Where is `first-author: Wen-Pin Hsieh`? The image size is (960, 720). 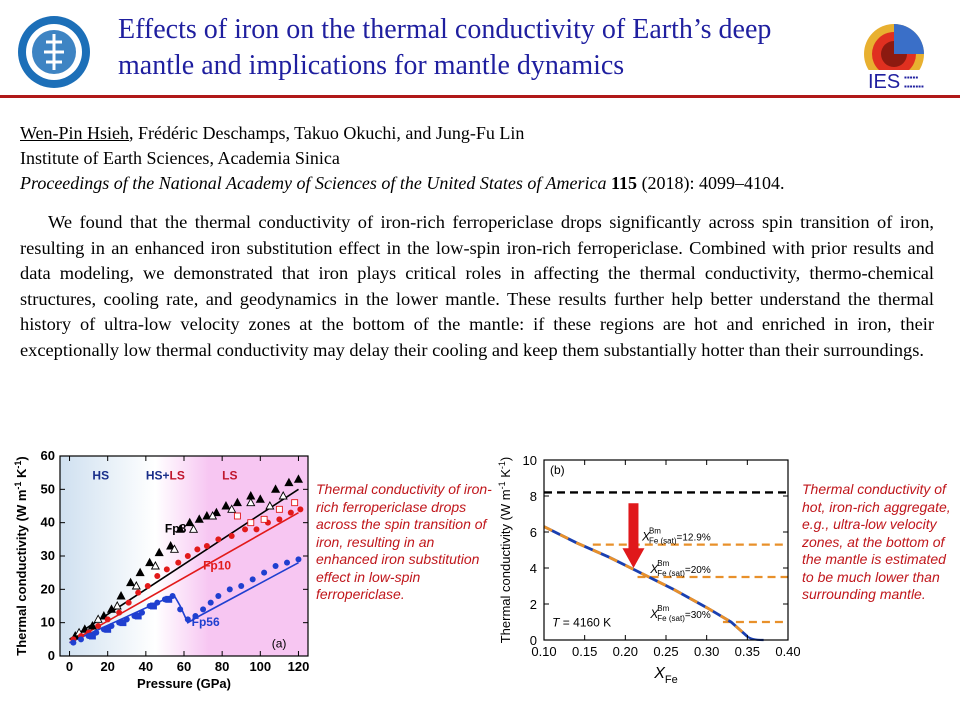
first-author: Wen-Pin Hsieh is located at coordinates (75, 133).